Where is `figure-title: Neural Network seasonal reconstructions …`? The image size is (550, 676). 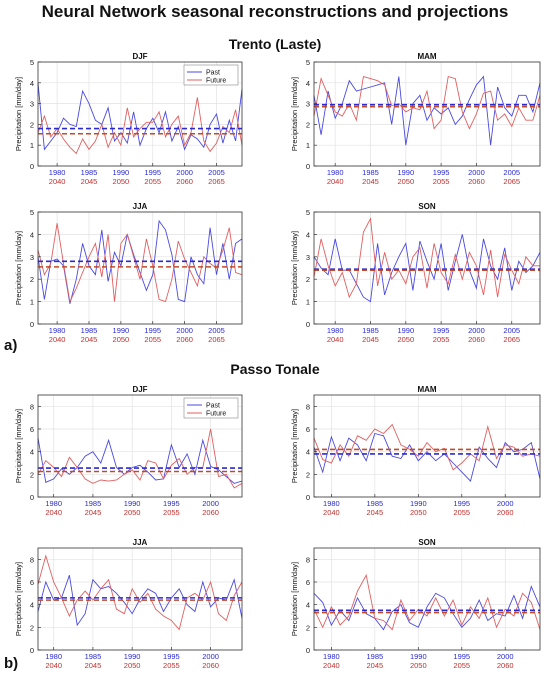
figure-title: Neural Network seasonal reconstructions … is located at coordinates (275, 11).